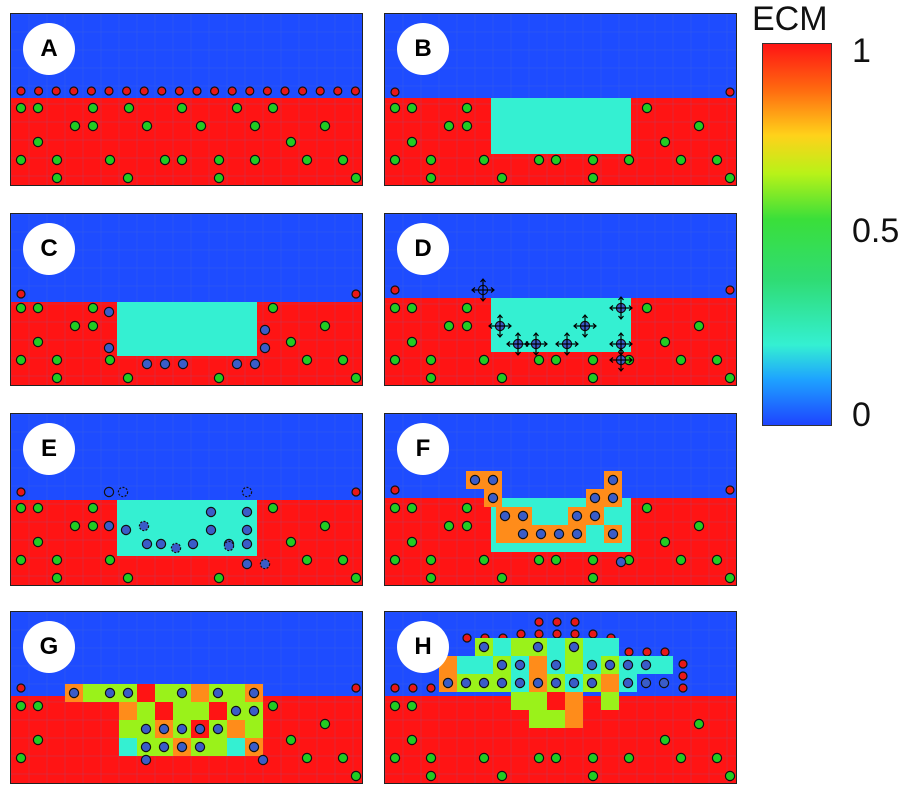  What do you see at coordinates (186, 99) in the screenshot?
I see `panel-a: A` at bounding box center [186, 99].